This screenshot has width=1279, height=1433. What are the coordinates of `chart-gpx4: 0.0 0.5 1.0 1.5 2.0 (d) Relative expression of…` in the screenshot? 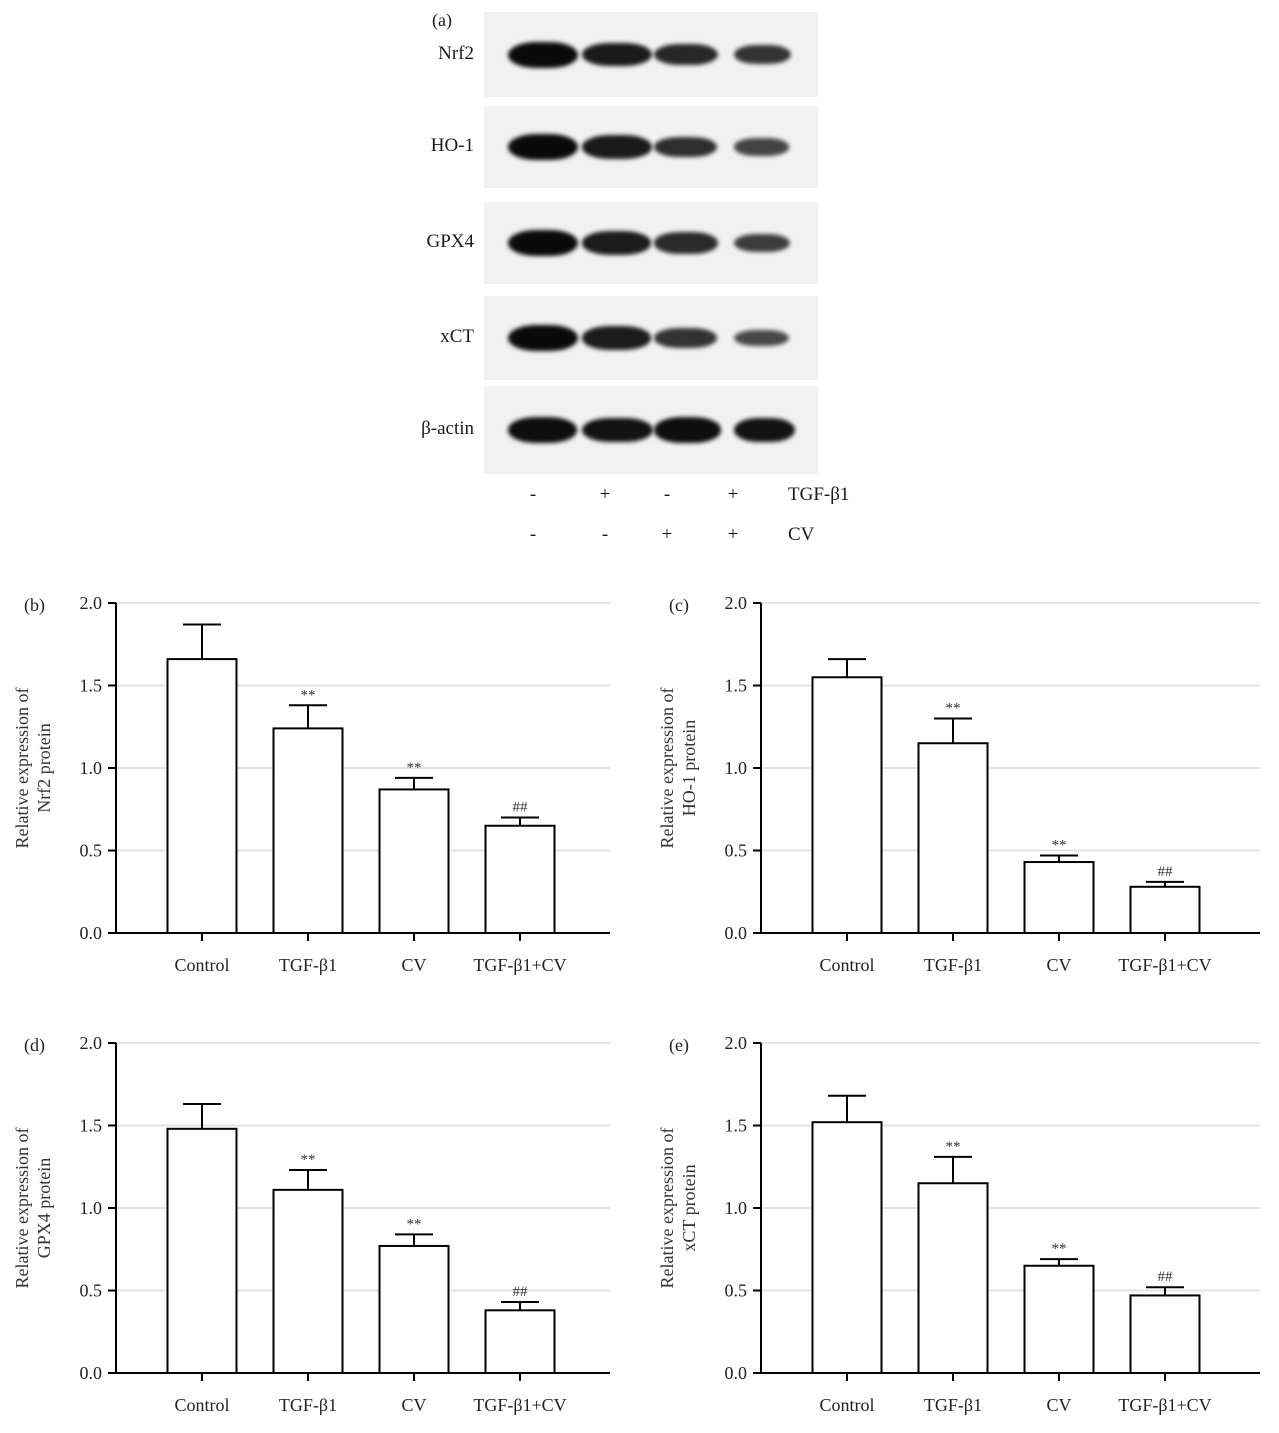 It's located at (320, 1229).